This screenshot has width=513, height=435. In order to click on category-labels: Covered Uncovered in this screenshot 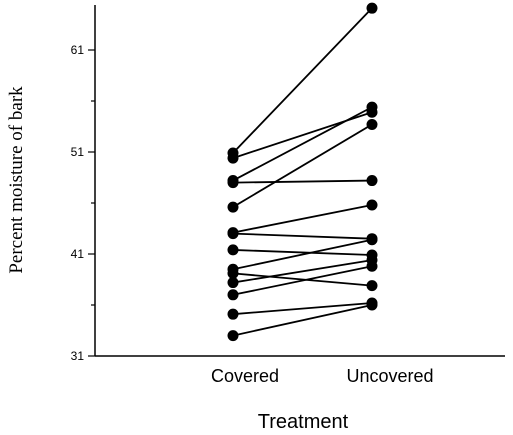, I will do `click(322, 376)`.